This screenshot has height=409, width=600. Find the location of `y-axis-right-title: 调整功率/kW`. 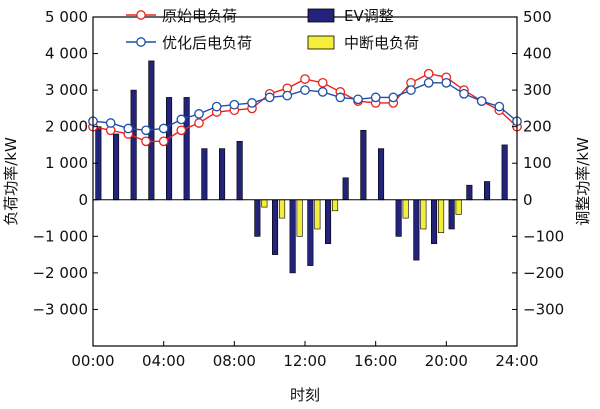

y-axis-right-title: 调整功率/kW is located at coordinates (583, 181).